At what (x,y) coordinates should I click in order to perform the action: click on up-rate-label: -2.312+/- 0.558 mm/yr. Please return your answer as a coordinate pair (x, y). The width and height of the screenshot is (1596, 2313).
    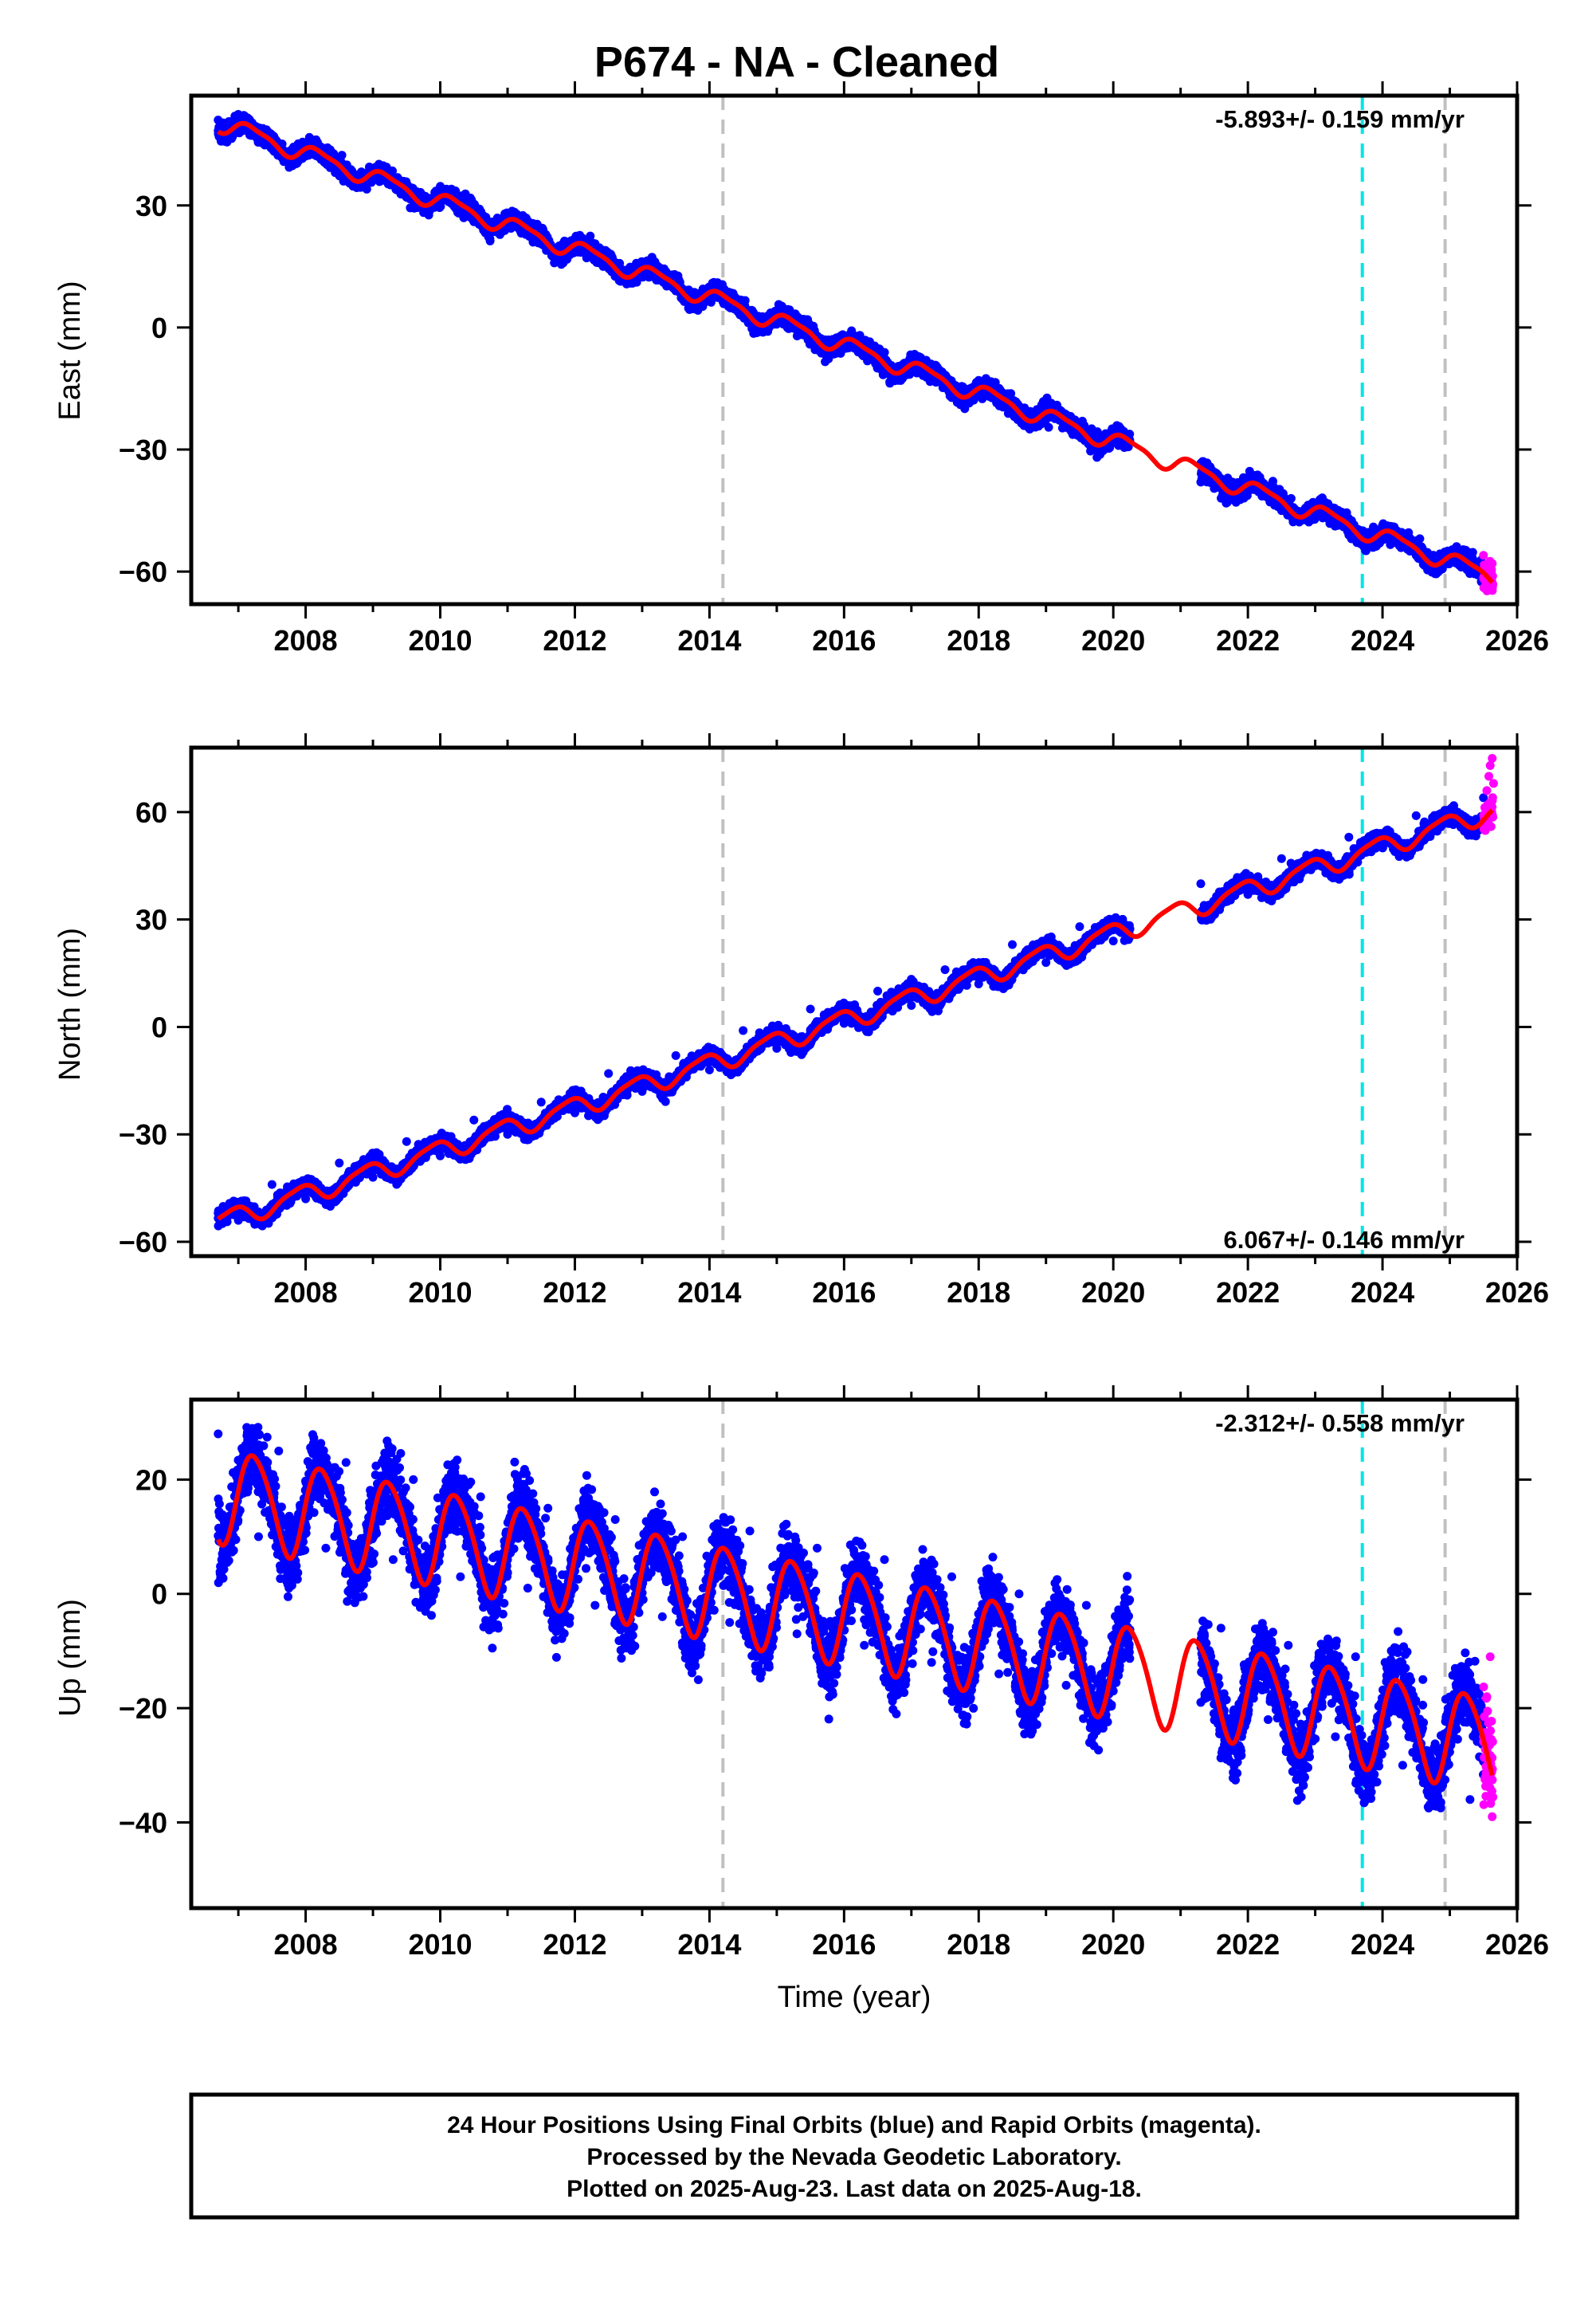
    Looking at the image, I should click on (1340, 1423).